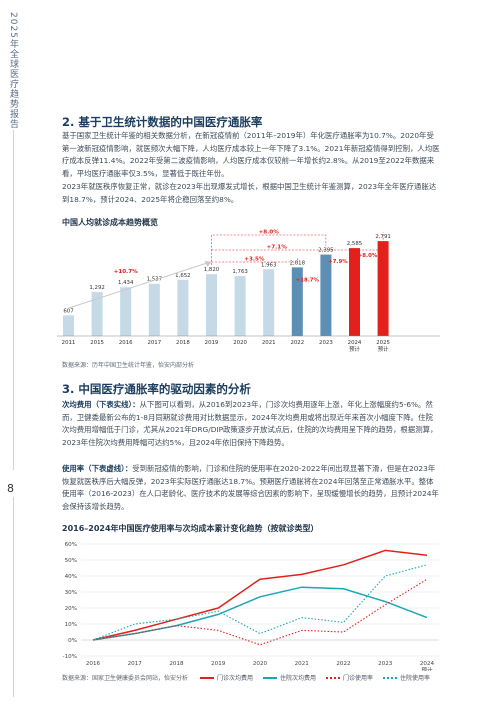 The width and height of the screenshot is (500, 707). I want to click on bar-value-label: 2,585, so click(354, 244).